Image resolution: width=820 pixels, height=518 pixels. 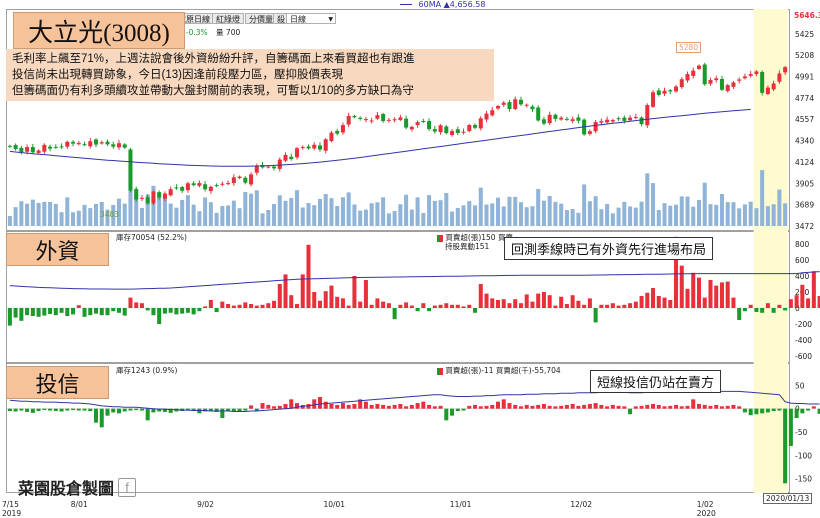 What do you see at coordinates (311, 18) in the screenshot?
I see `period-select: 日線 ▼` at bounding box center [311, 18].